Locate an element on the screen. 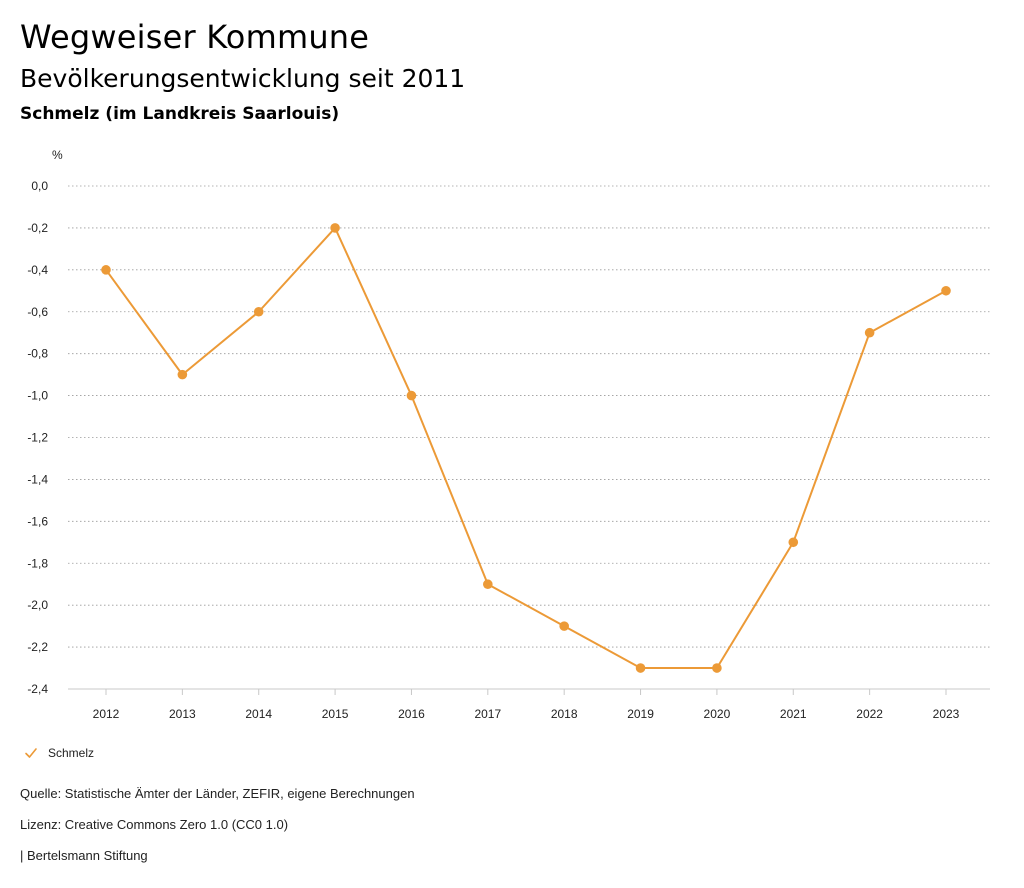 This screenshot has height=888, width=1024. y-tick-label: -2,0 is located at coordinates (37, 605).